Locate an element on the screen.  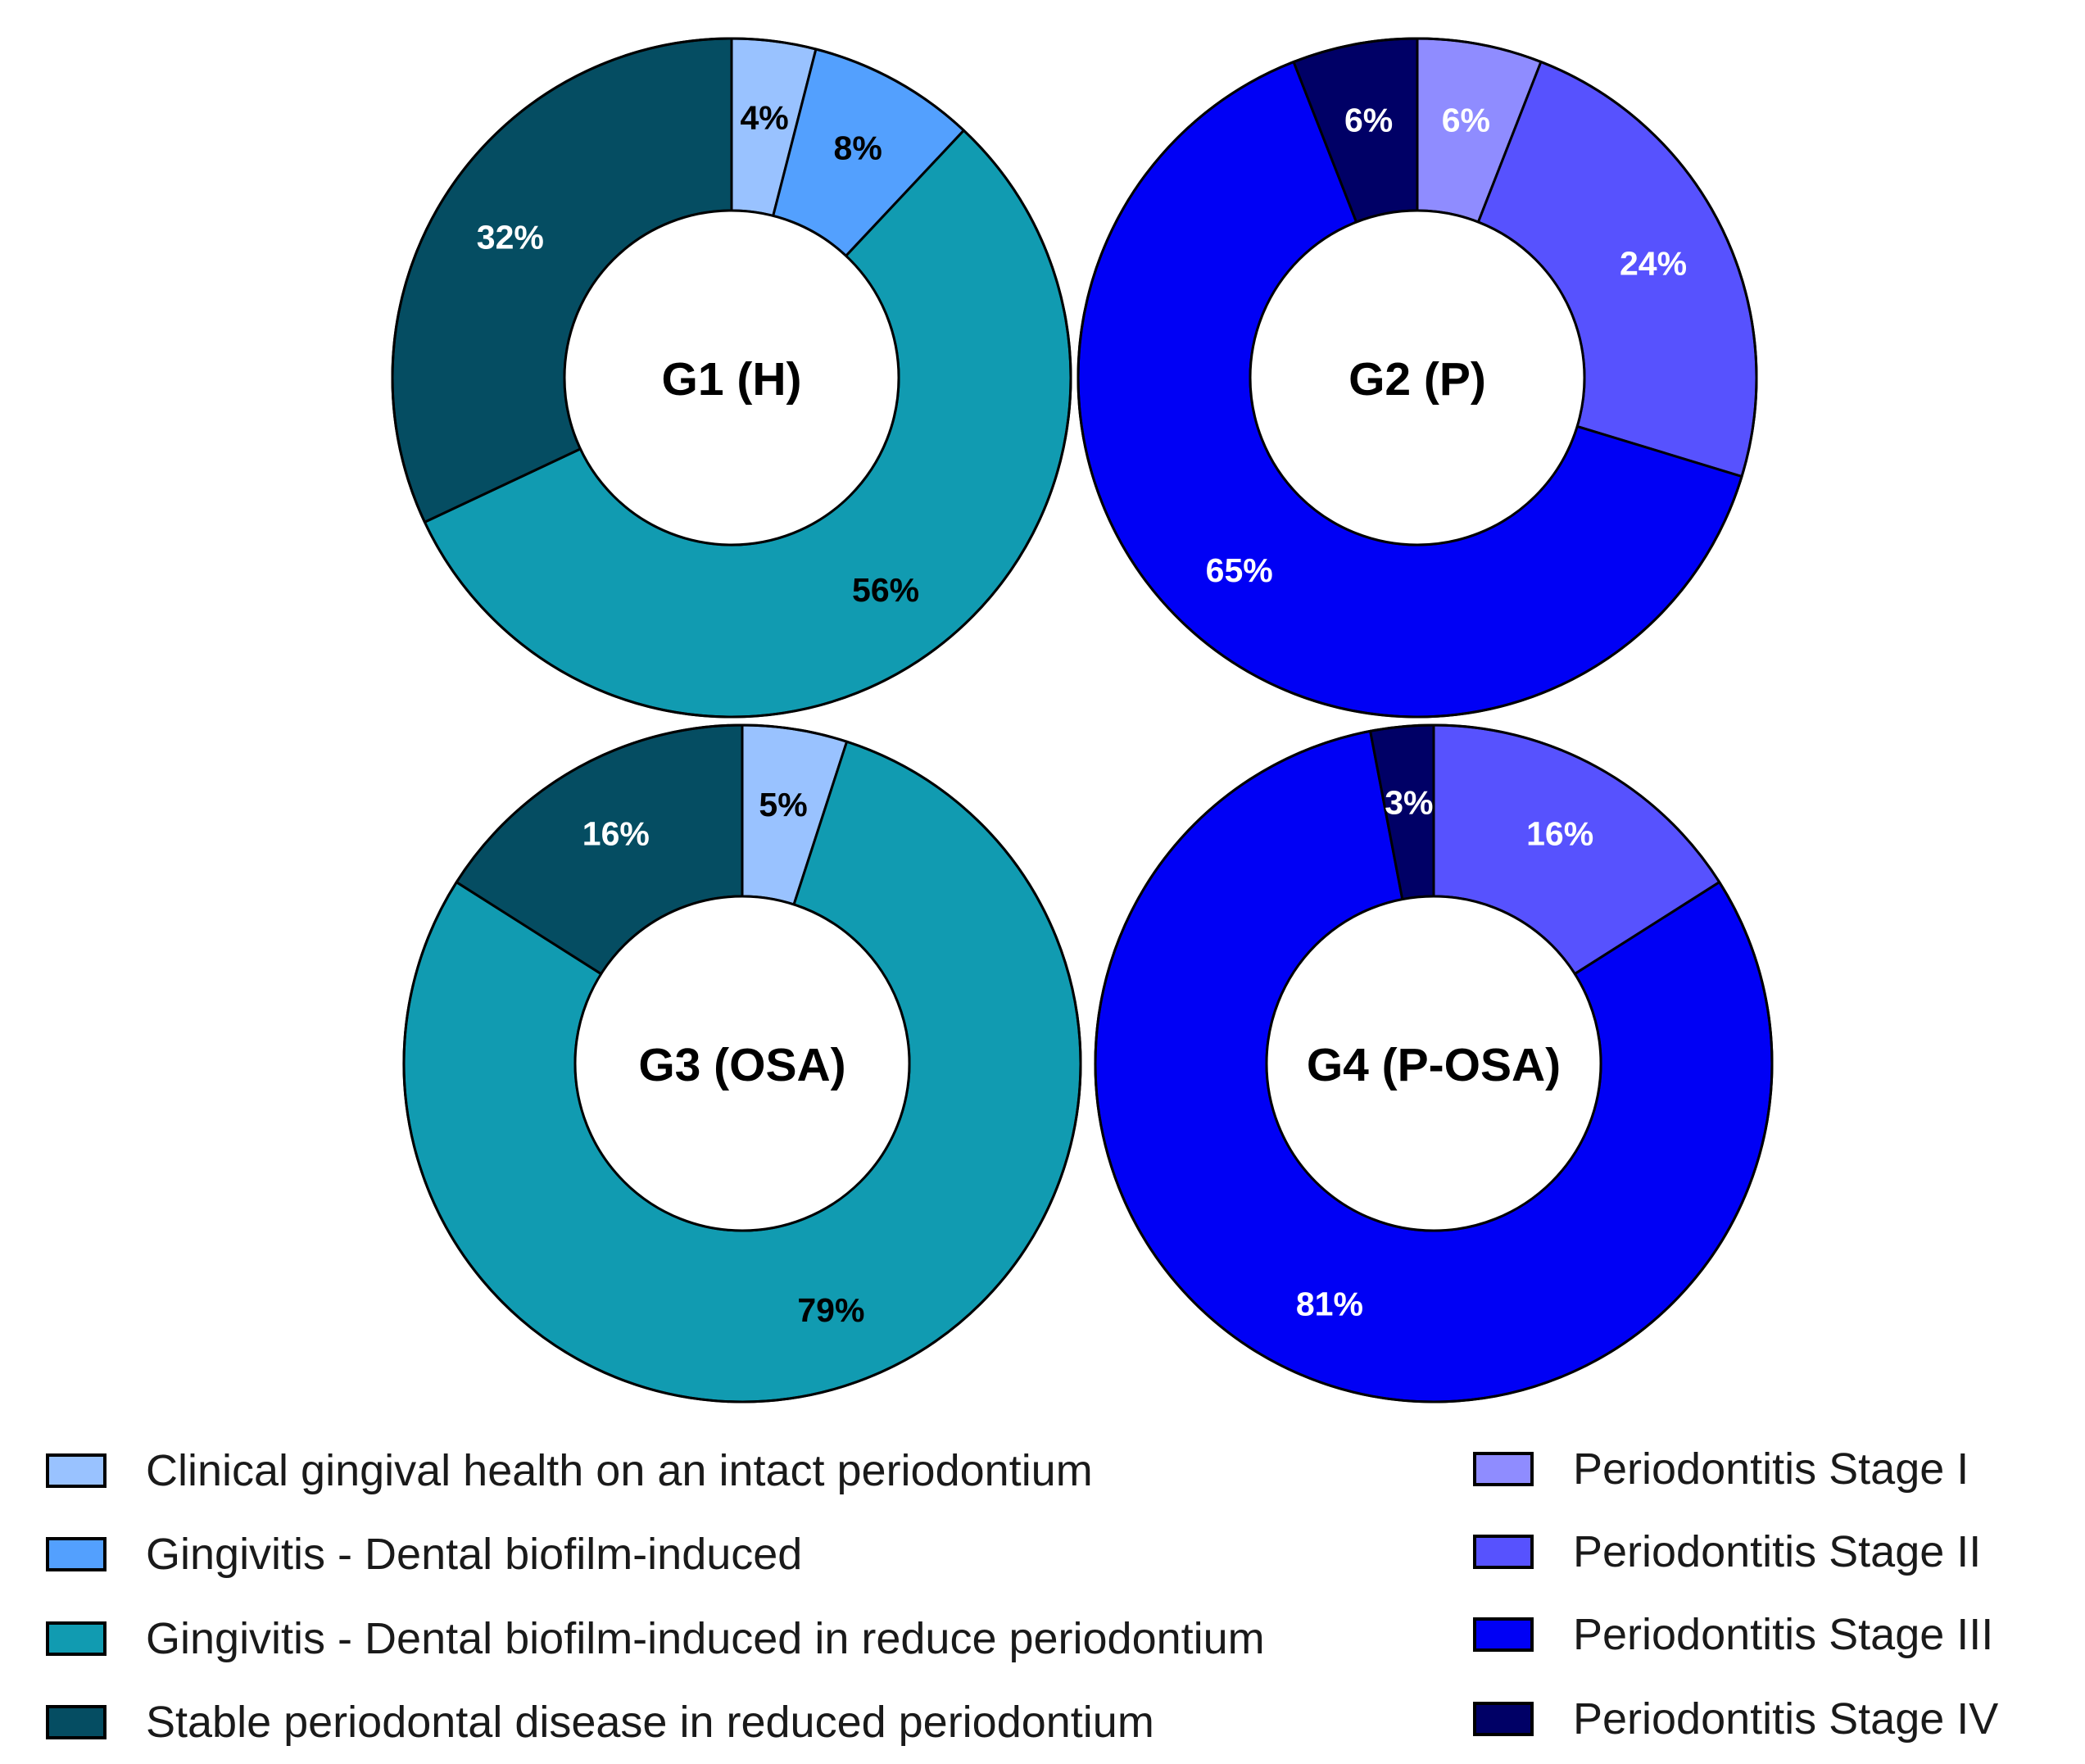
donut-g3-osa: 5% 79% 16% G3 (OSA) is located at coordinates (742, 1063).